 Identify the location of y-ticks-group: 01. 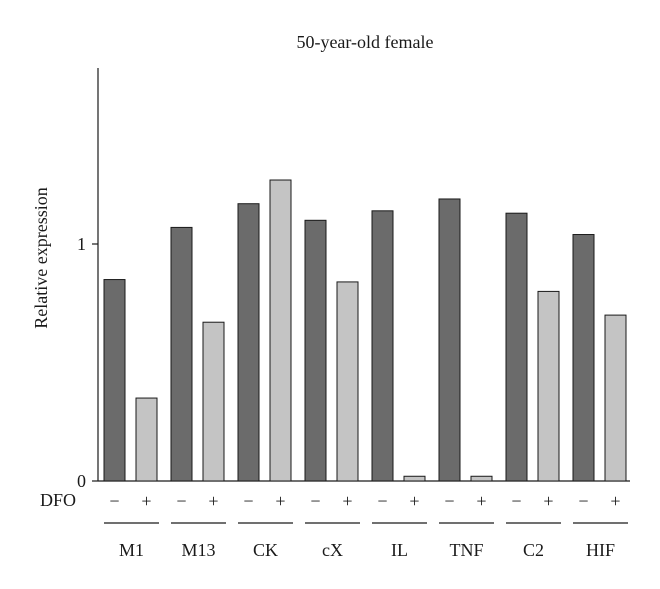
(87, 362).